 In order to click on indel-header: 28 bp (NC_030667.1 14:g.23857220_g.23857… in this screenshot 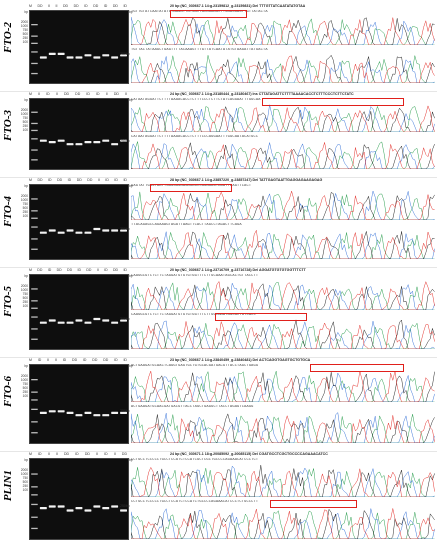, I will do `click(246, 180)`.